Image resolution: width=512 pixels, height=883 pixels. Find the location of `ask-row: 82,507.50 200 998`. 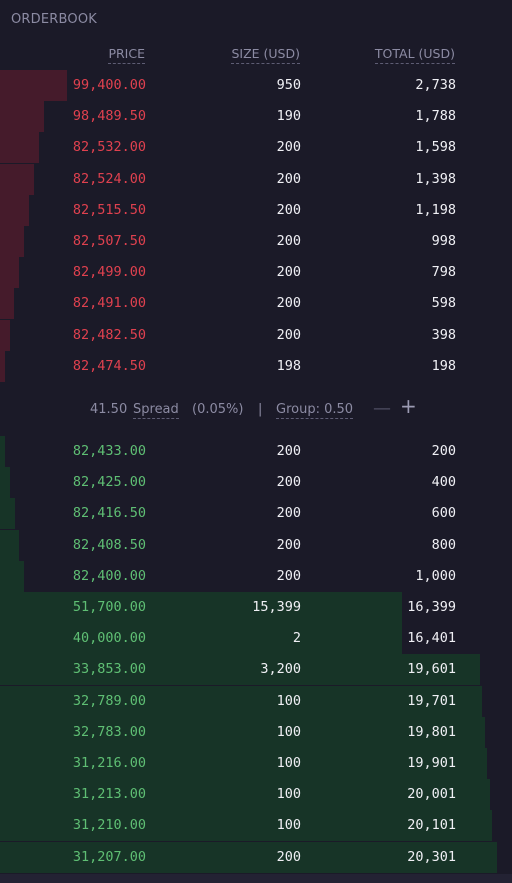

ask-row: 82,507.50 200 998 is located at coordinates (256, 241).